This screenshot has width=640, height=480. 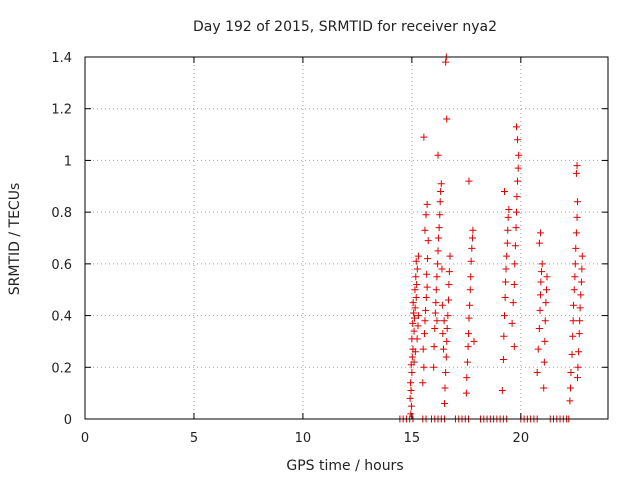 What do you see at coordinates (68, 161) in the screenshot?
I see `y-tick-label: 1` at bounding box center [68, 161].